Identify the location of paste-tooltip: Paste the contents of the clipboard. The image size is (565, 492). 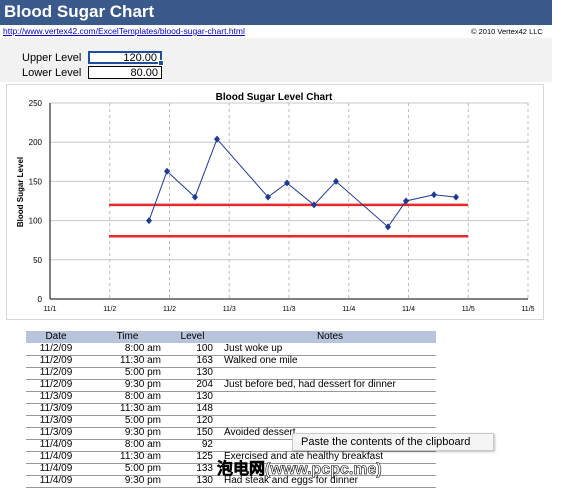
(393, 442).